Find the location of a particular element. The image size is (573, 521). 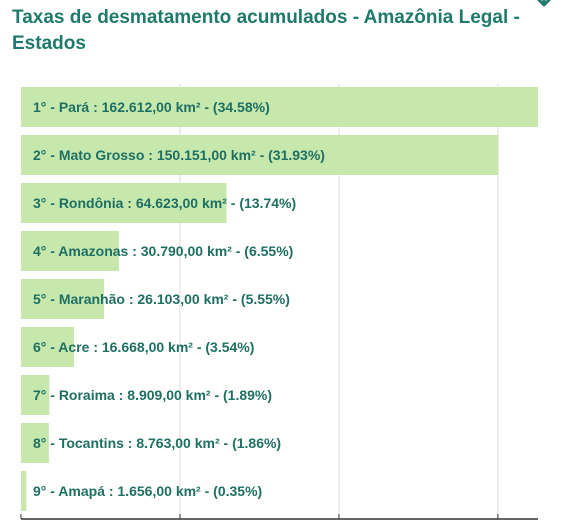

bar-label-3: 3° - Rondônia : 64.623,00 km² - (13.74%) is located at coordinates (164, 203).